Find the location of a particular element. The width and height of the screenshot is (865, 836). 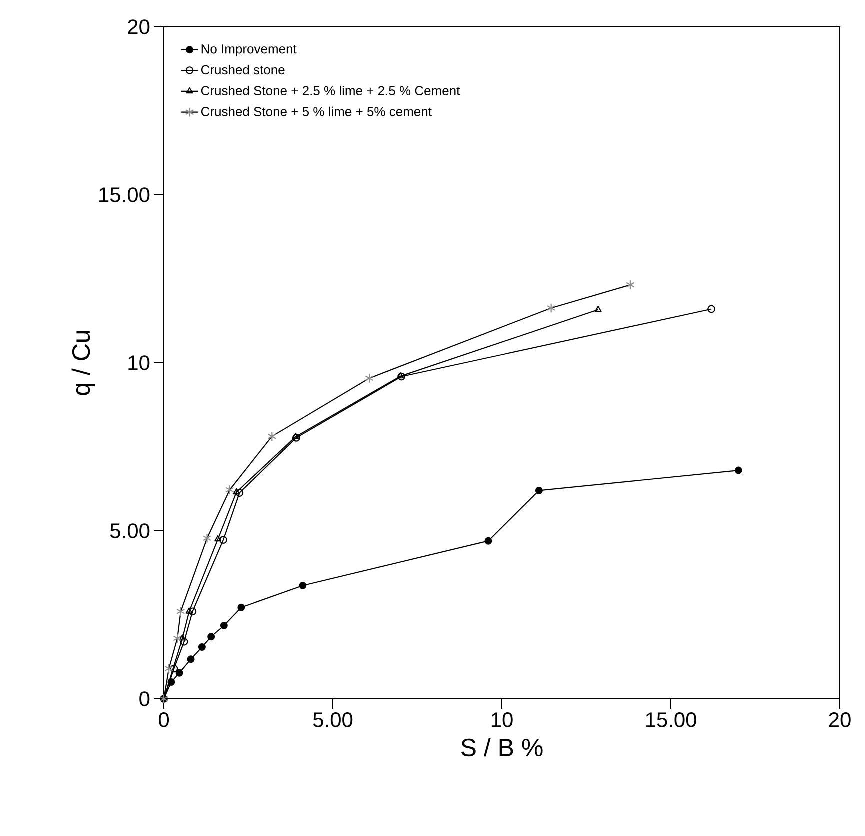

y-tick-label: 0 is located at coordinates (145, 699).